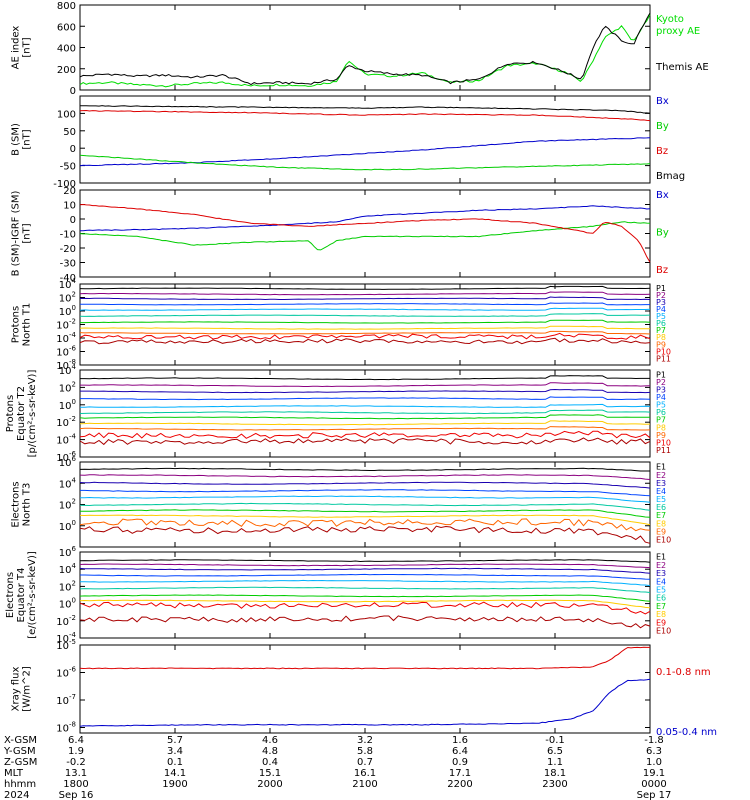  What do you see at coordinates (269, 784) in the screenshot?
I see `ephemeris-value: 2000` at bounding box center [269, 784].